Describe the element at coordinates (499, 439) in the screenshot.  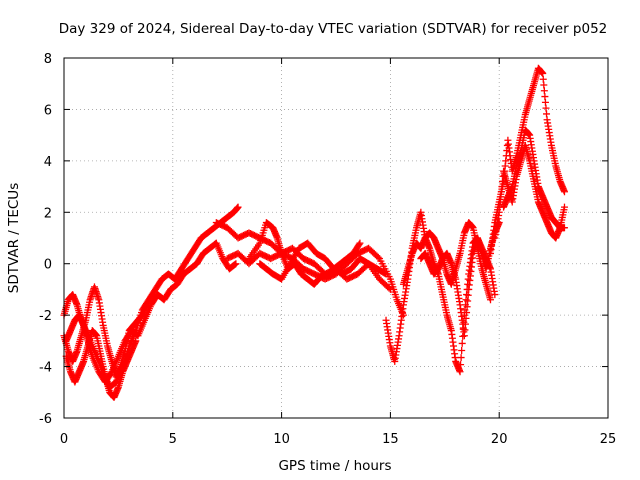
I see `x-tick-label: 20` at that location.